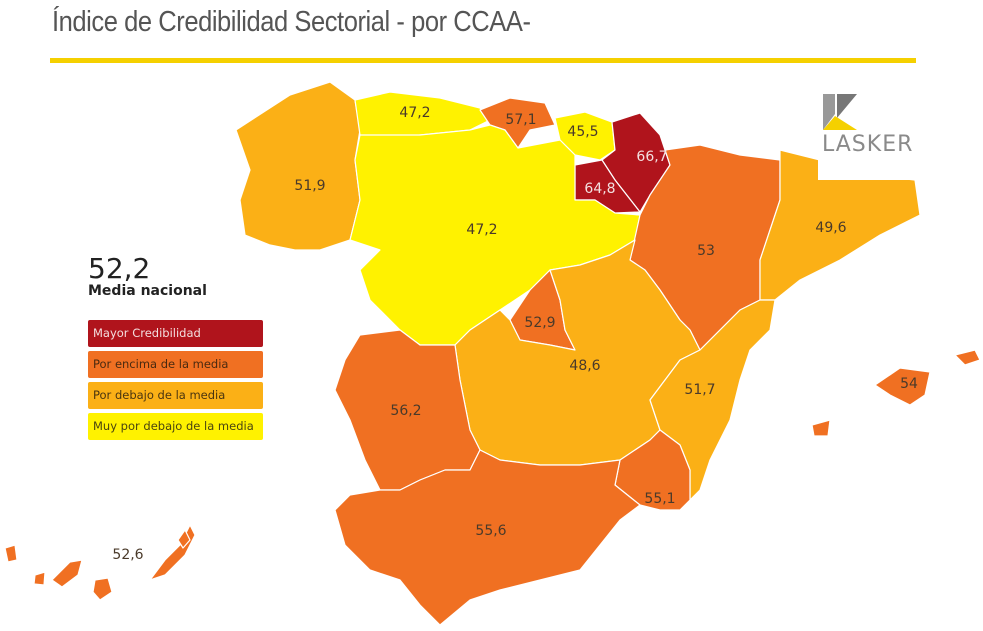 This screenshot has height=631, width=983. I want to click on region-value-galicia: 51,9, so click(309, 186).